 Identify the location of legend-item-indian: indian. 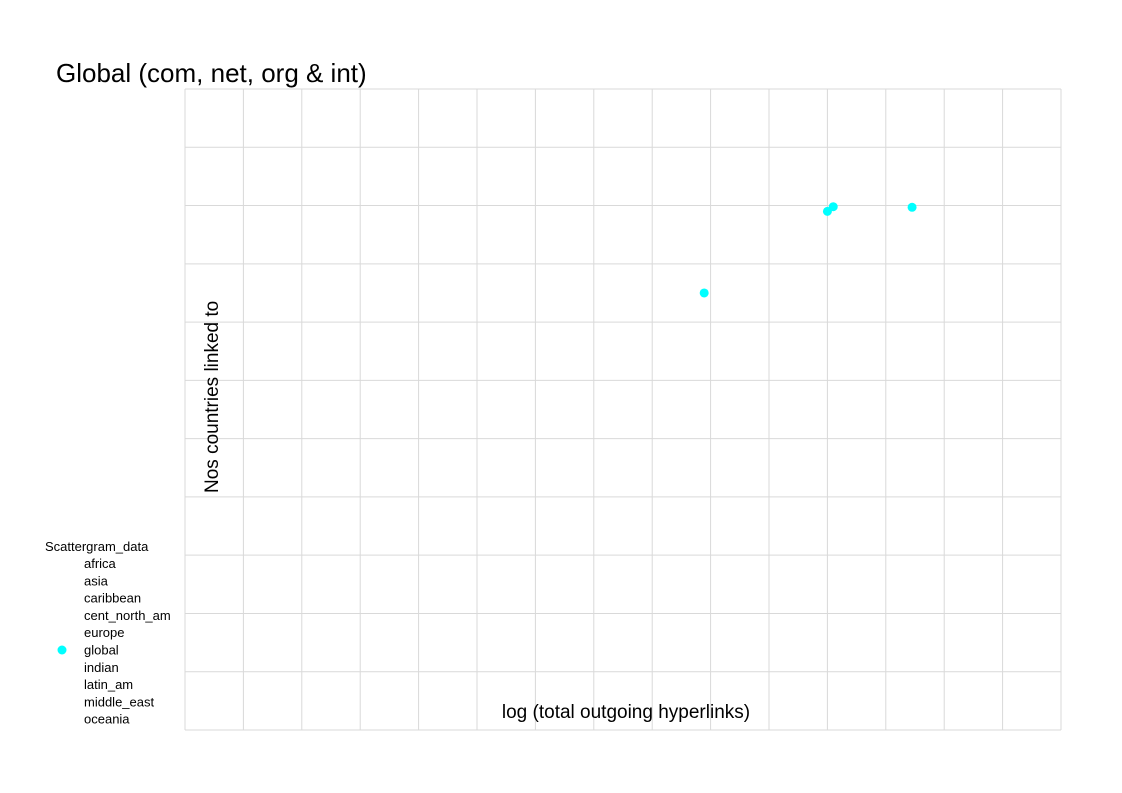
(101, 667).